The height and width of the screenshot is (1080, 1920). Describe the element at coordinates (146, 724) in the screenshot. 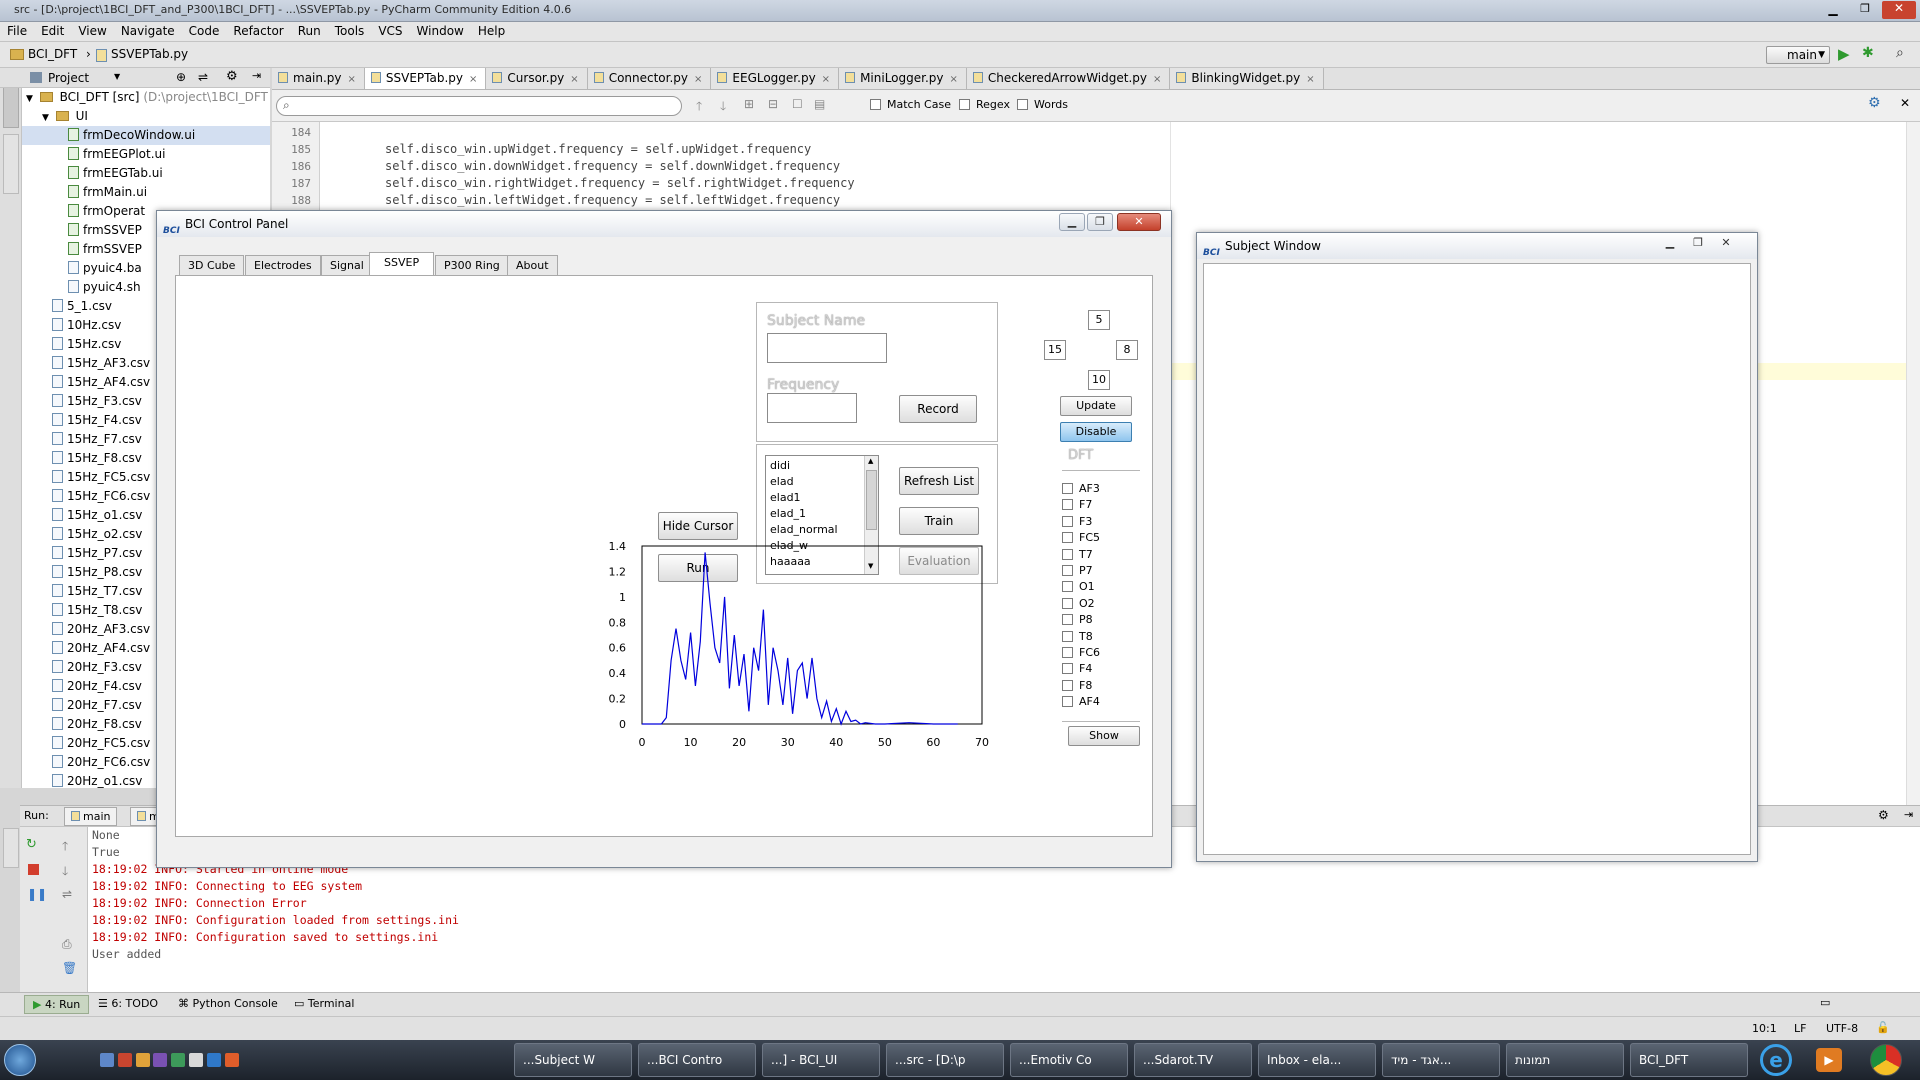

I see `tree-file-item: 20Hz_F8.csv` at that location.